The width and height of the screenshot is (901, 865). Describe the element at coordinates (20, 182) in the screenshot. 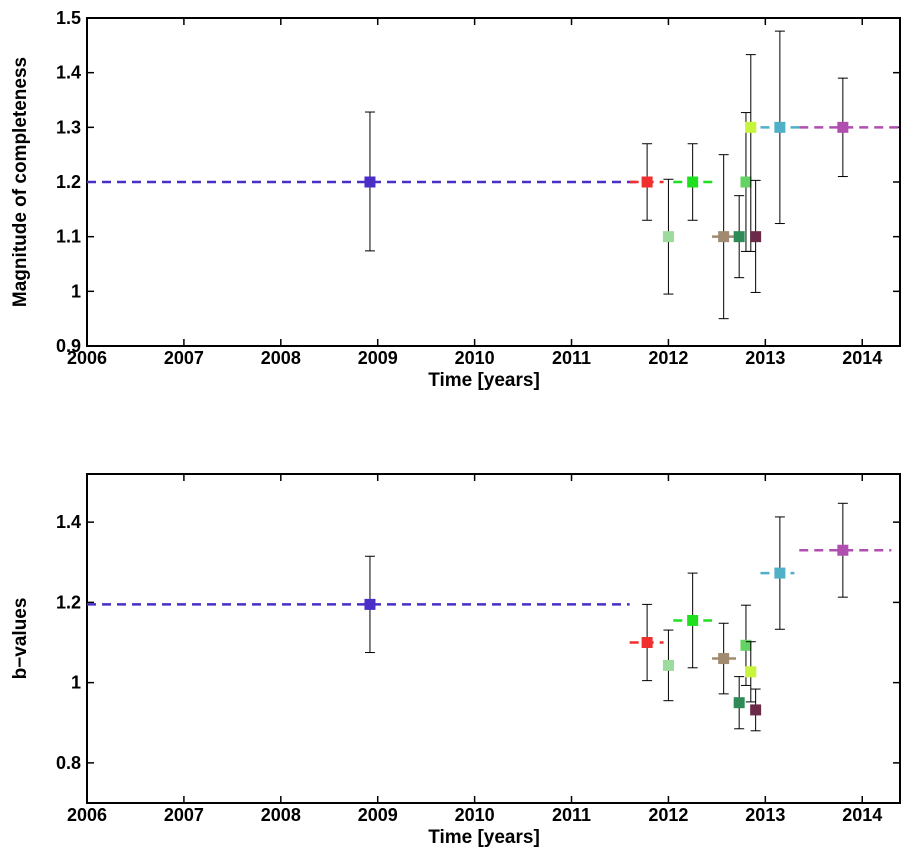

I see `y-axis-title: Magnitude of completeness` at that location.